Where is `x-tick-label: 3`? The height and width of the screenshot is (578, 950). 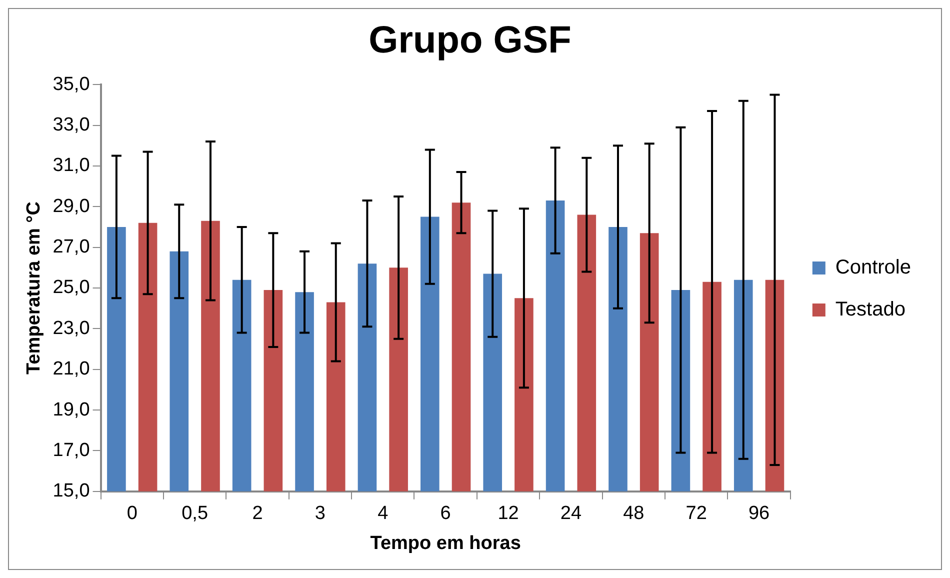
x-tick-label: 3 is located at coordinates (320, 513).